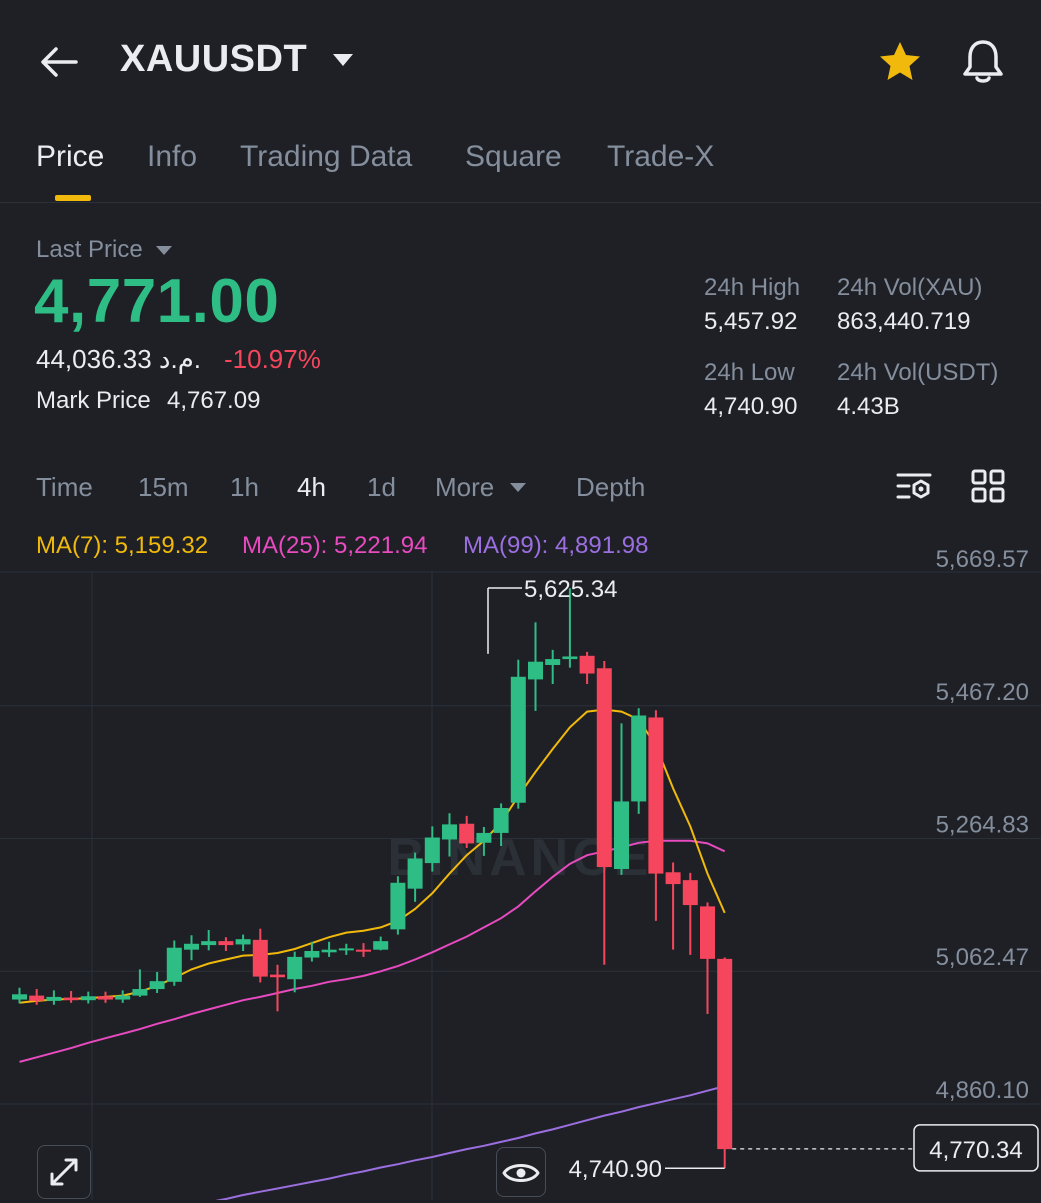  What do you see at coordinates (73, 198) in the screenshot?
I see `active-tab-indicator` at bounding box center [73, 198].